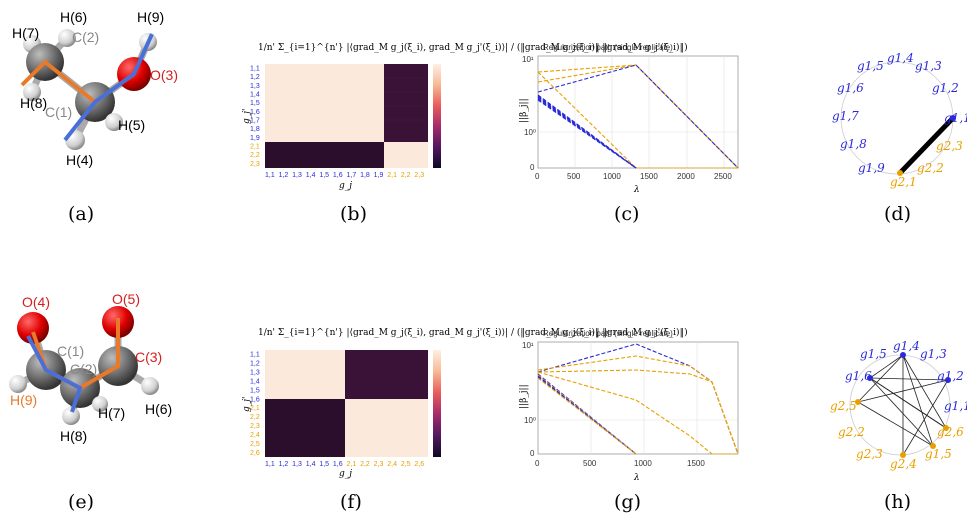  I want to click on heatmap-y-tick: 2,5, so click(255, 444).